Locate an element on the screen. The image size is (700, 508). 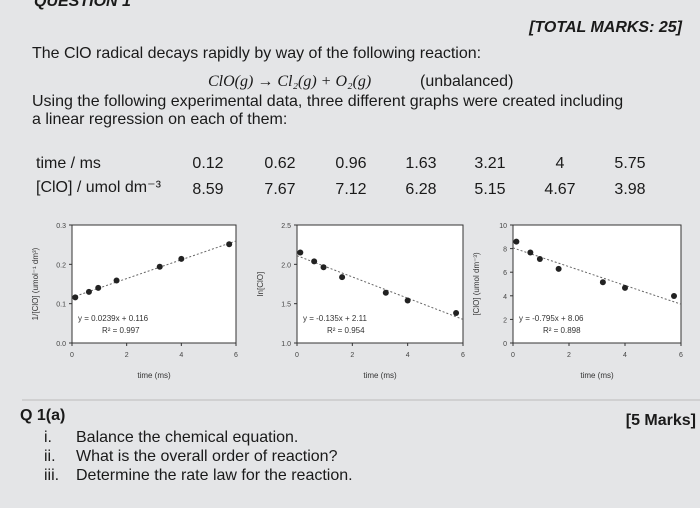
fit-r2: R² = 0.997 is located at coordinates (121, 330).